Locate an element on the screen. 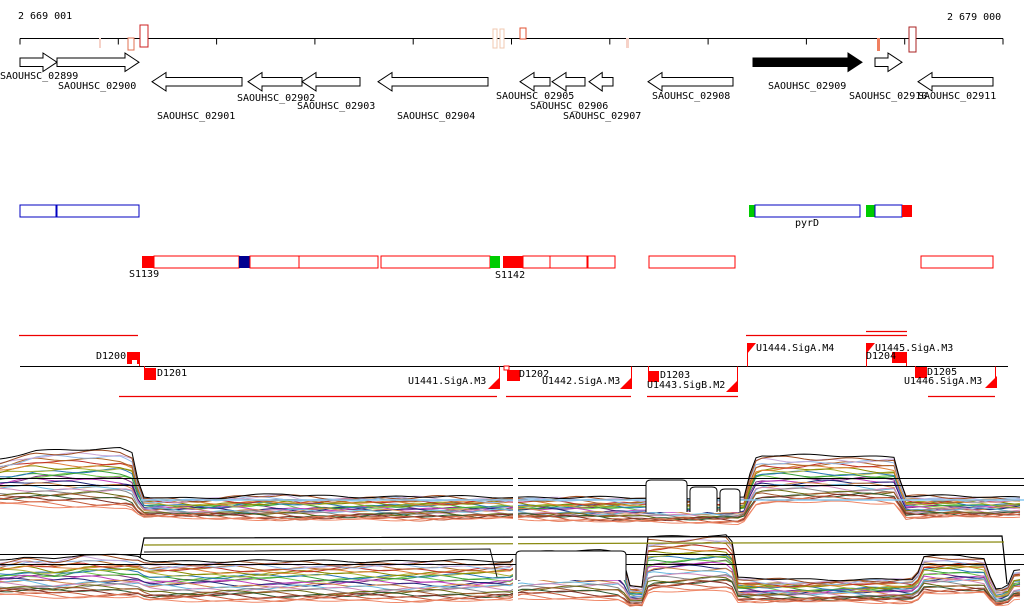  segment-track is located at coordinates (568, 262).